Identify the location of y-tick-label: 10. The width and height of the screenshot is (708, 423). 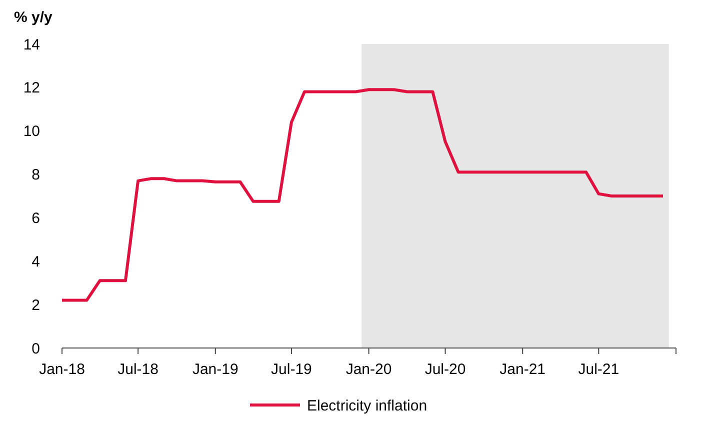
(31, 131).